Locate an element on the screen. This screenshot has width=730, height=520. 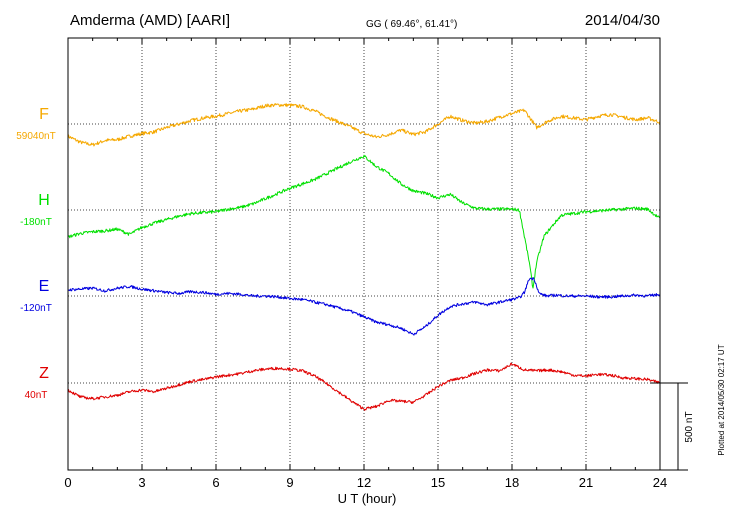
station-title: Amderma (AMD) [AARI] is located at coordinates (150, 20).